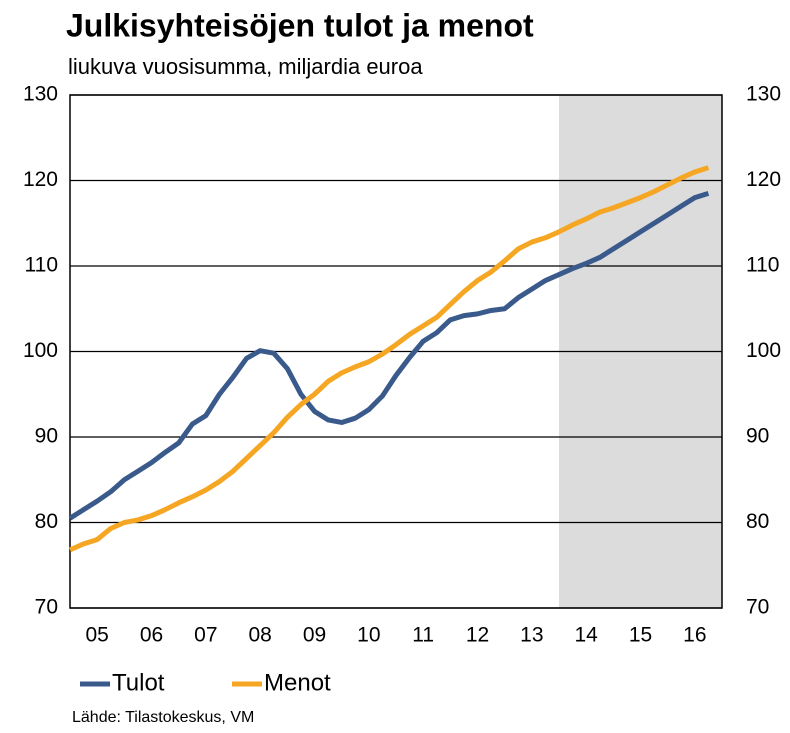 This screenshot has height=733, width=790. I want to click on legend-label: Menot, so click(297, 682).